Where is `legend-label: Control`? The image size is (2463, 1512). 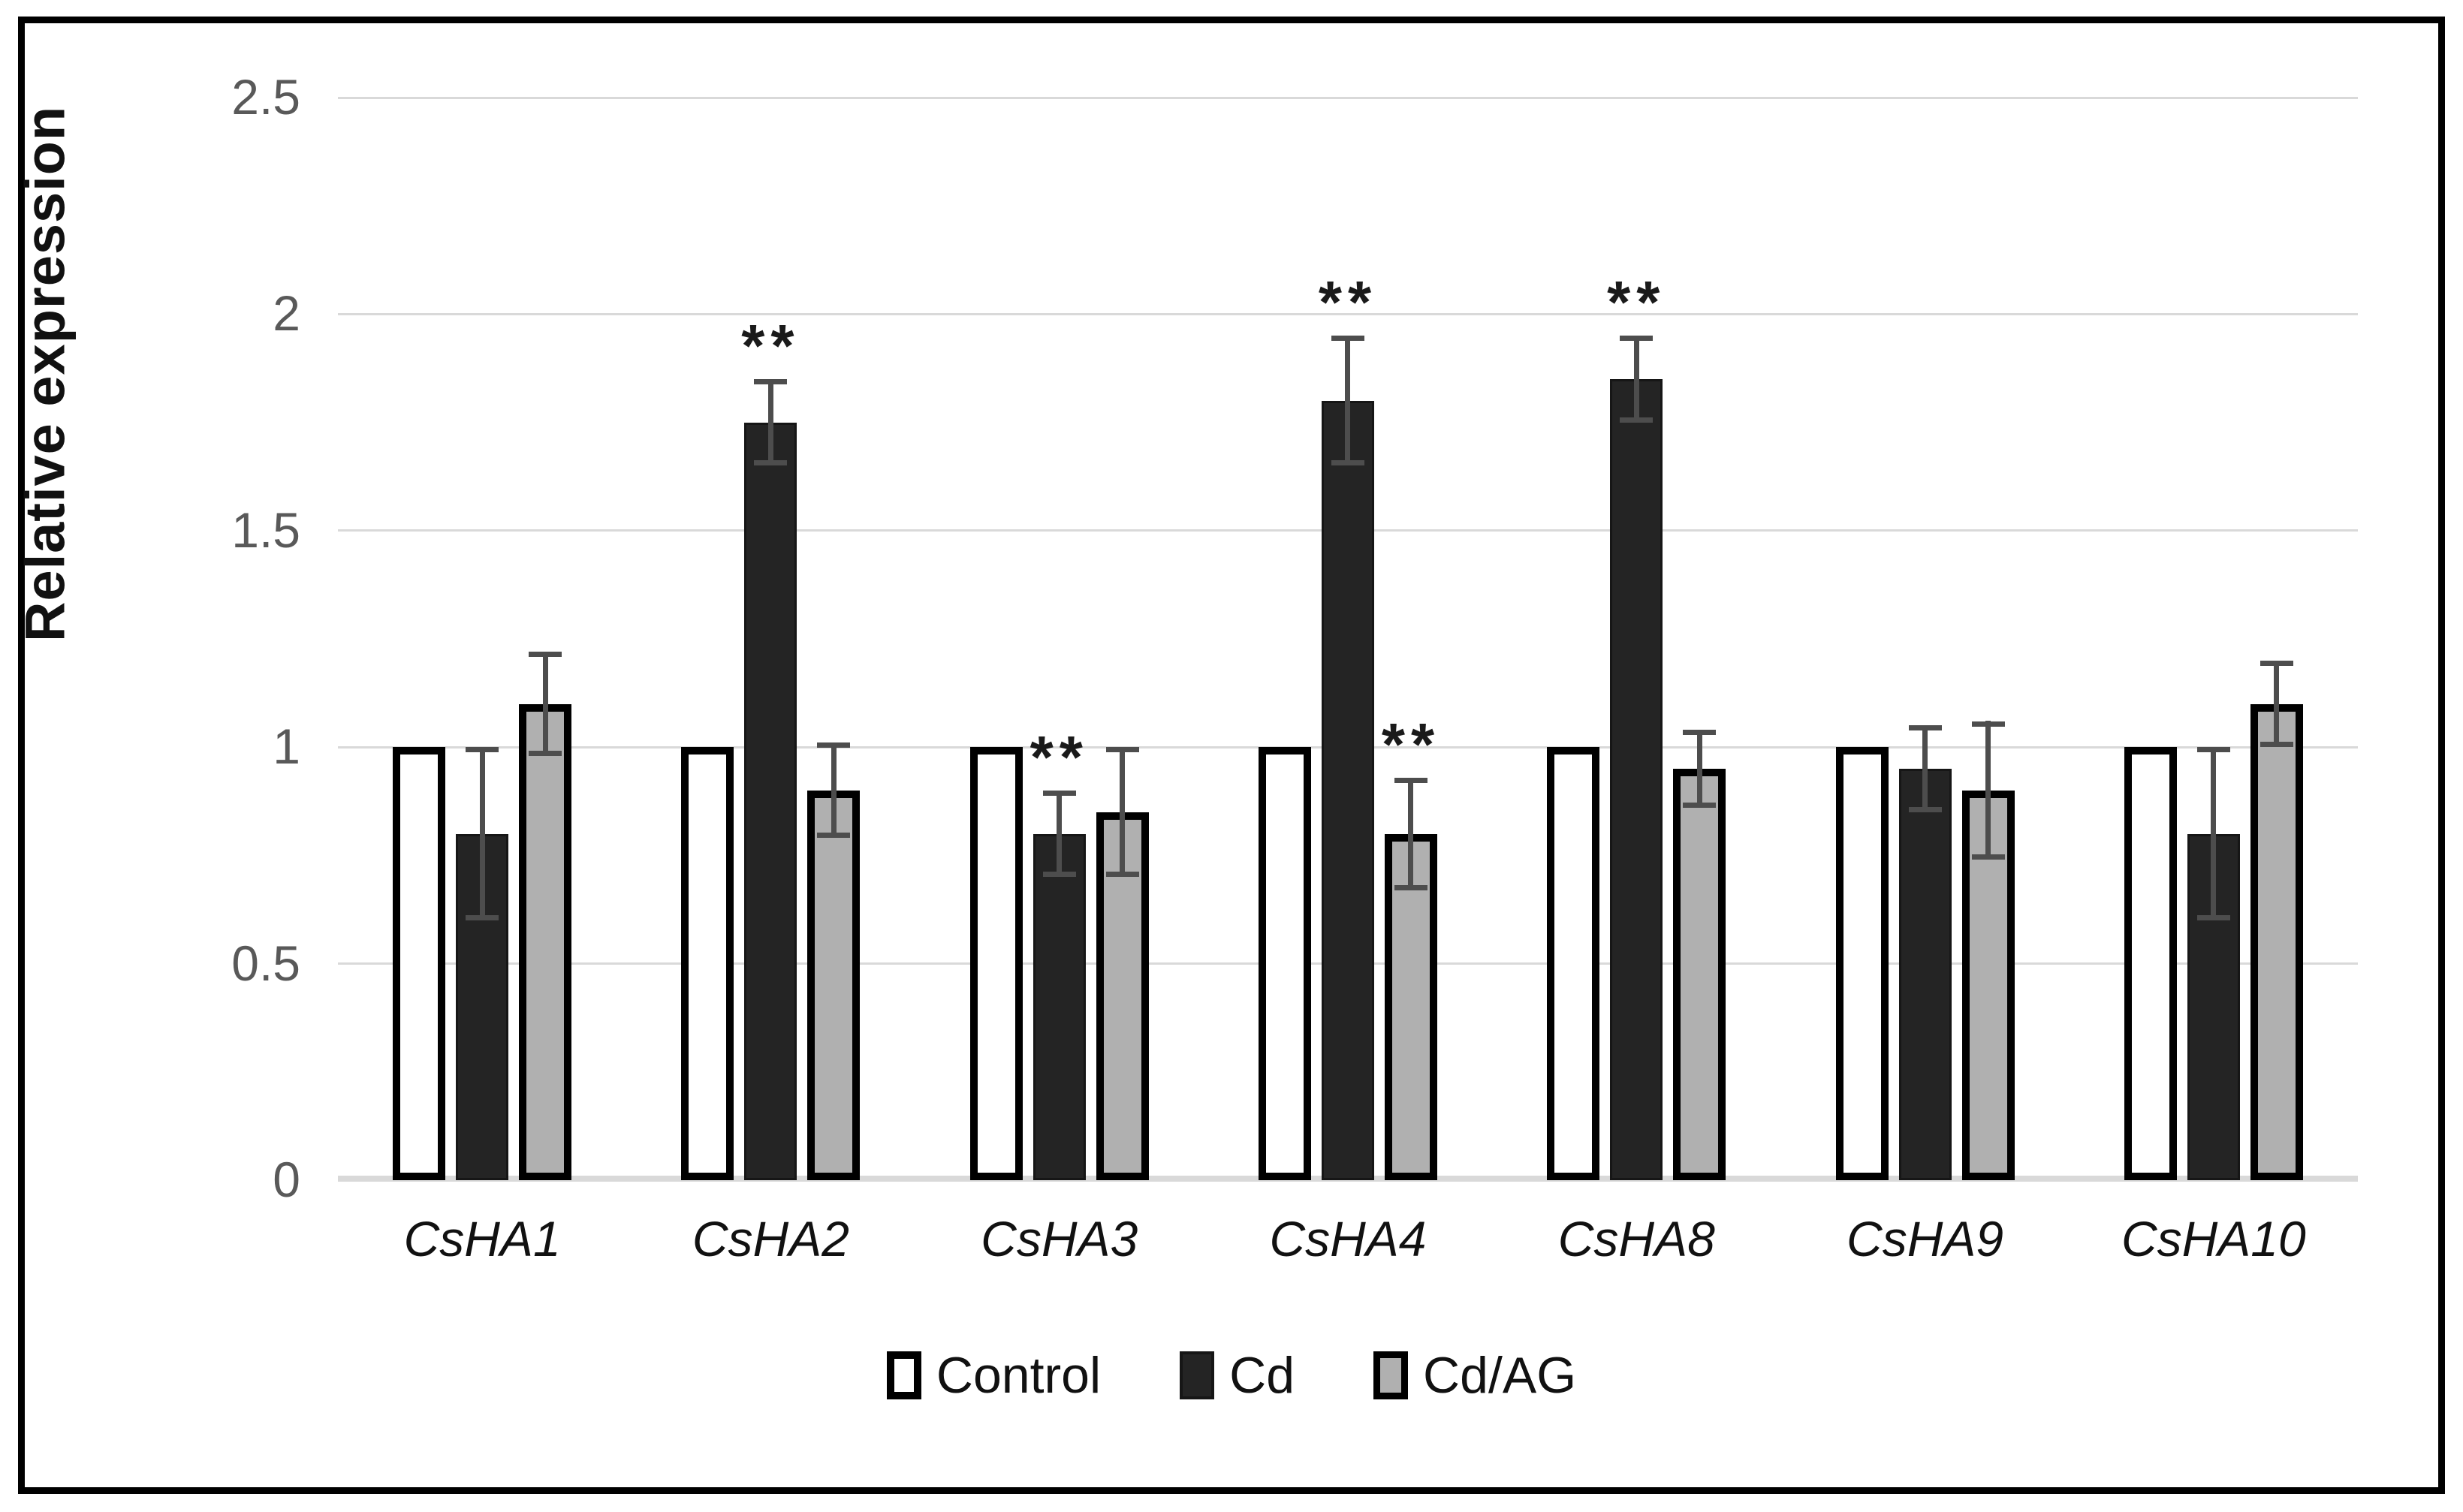
legend-label: Control is located at coordinates (1019, 1375).